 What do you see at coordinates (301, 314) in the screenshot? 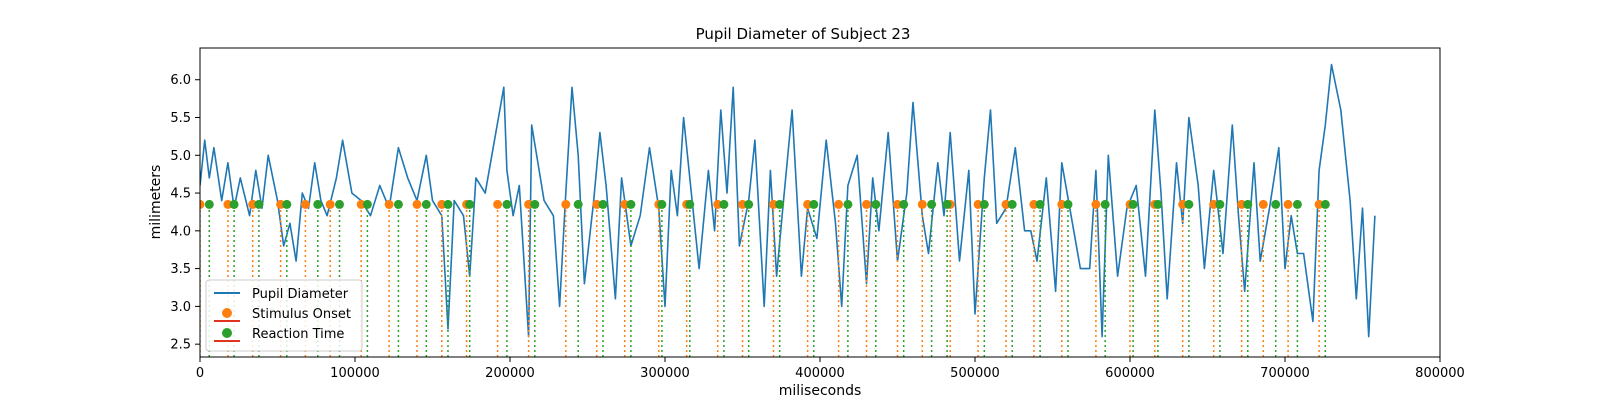
I see `legend-label-stimulus-onset: Stimulus Onset` at bounding box center [301, 314].